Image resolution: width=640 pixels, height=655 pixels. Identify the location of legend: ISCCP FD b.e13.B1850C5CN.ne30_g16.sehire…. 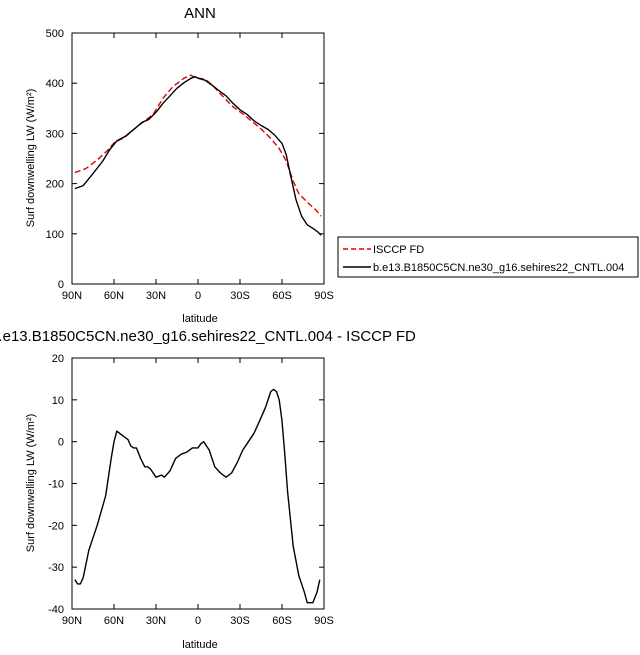
(488, 257).